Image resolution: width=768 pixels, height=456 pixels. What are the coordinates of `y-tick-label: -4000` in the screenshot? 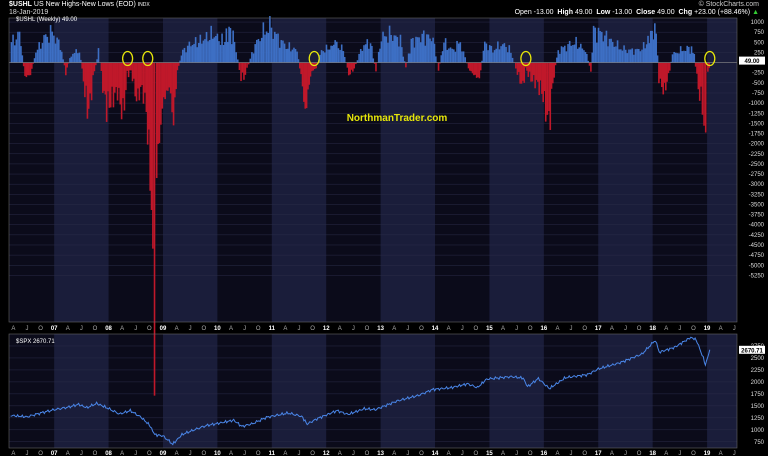 It's located at (757, 226).